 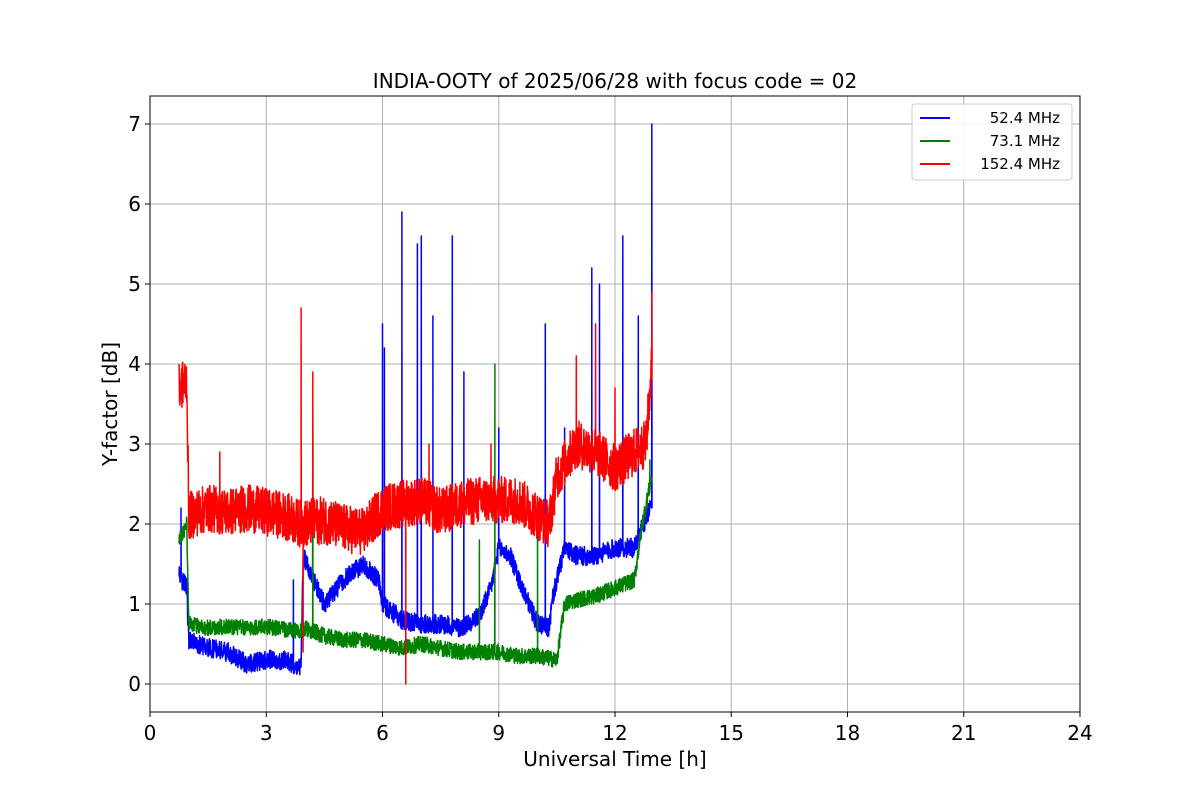 I want to click on y-tick-label: 7, so click(x=134, y=124).